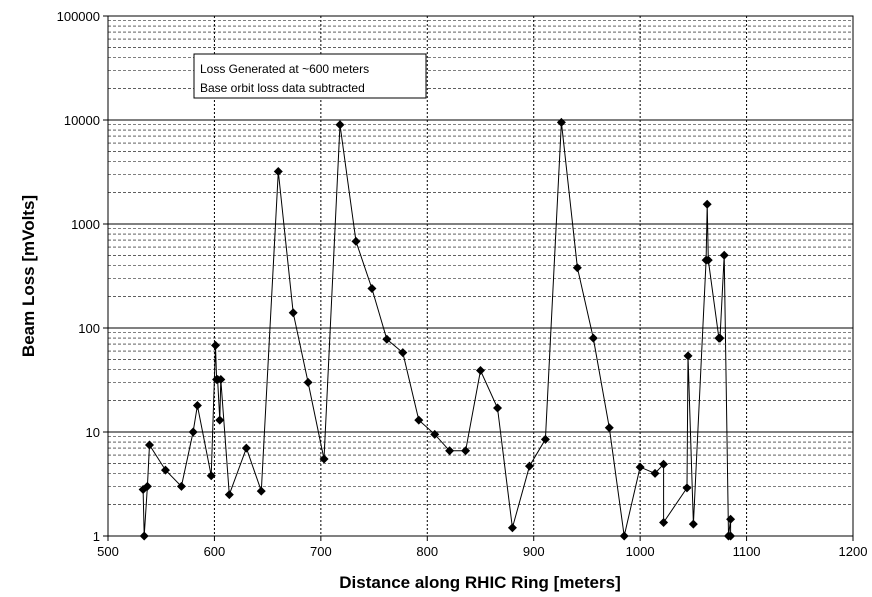 The image size is (872, 597). I want to click on x-axis-label: Distance along RHIC Ring [meters], so click(480, 582).